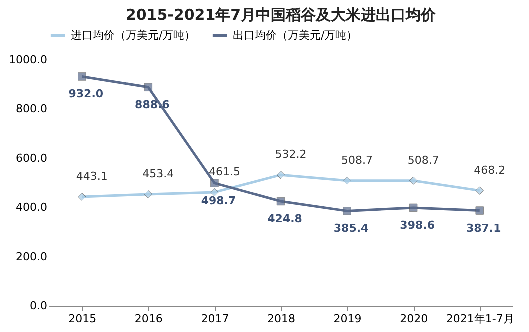  What do you see at coordinates (291, 155) in the screenshot?
I see `data-label: 532.2` at bounding box center [291, 155].